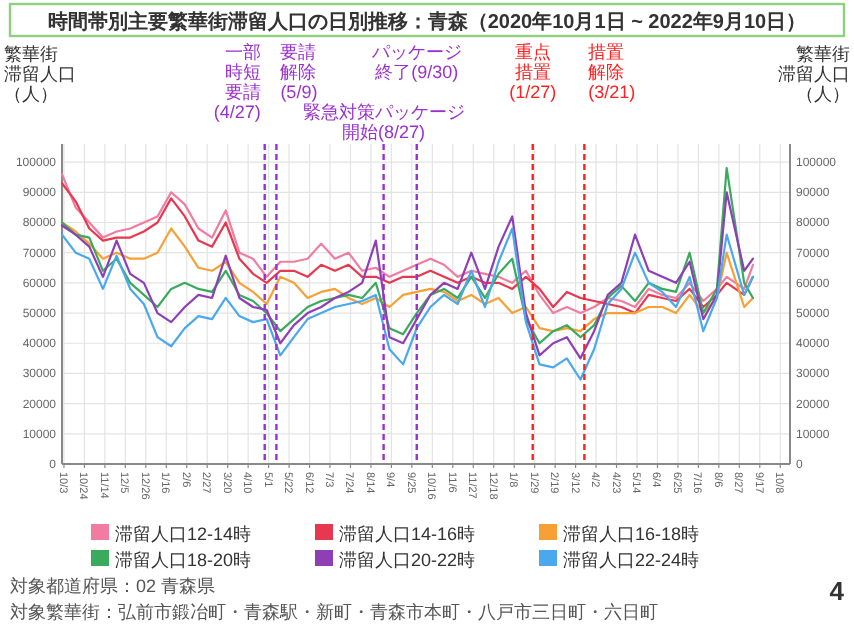 Image resolution: width=854 pixels, height=640 pixels. I want to click on legend-label: 滞留人口18-20時, so click(183, 560).